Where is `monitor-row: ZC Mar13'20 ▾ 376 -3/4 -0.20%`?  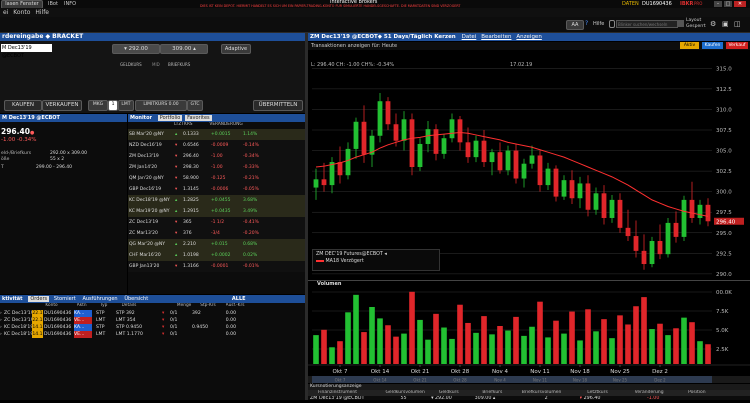
monitor-row: ZC Mar13'20 ▾ 376 -3/4 -0.20% is located at coordinates (216, 233).